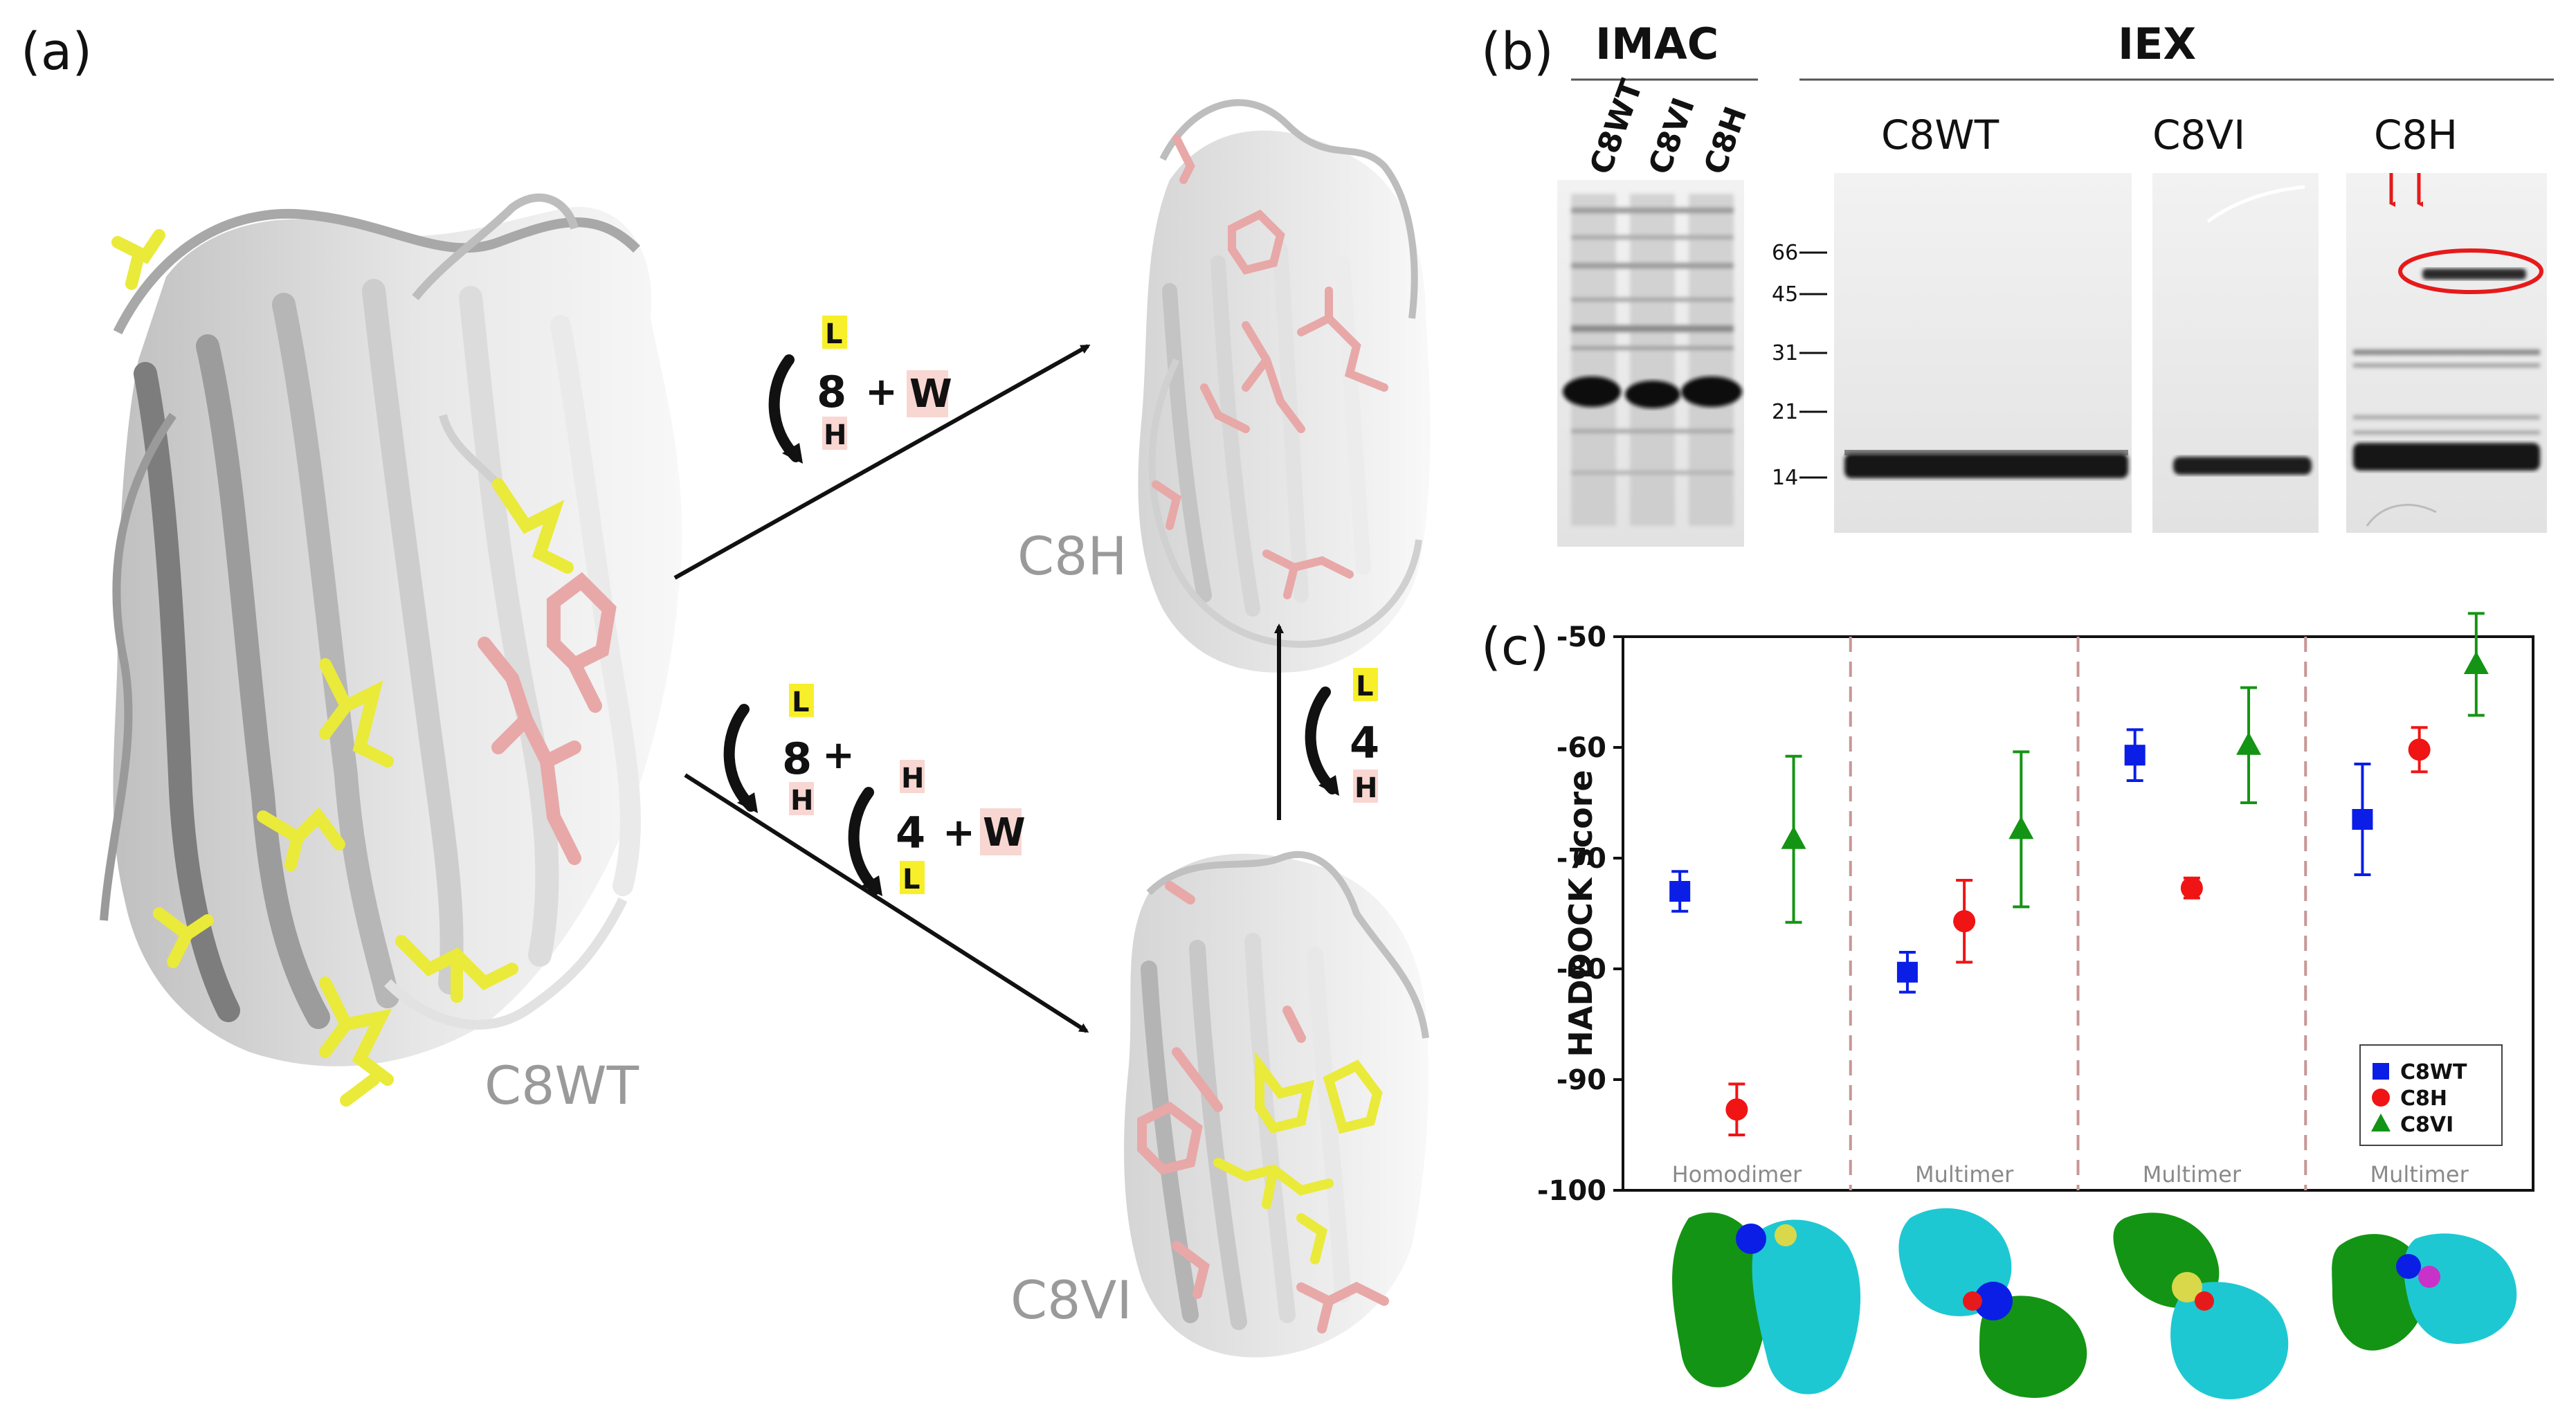 This screenshot has width=2576, height=1409. I want to click on y-tick-label: -100, so click(1571, 1191).